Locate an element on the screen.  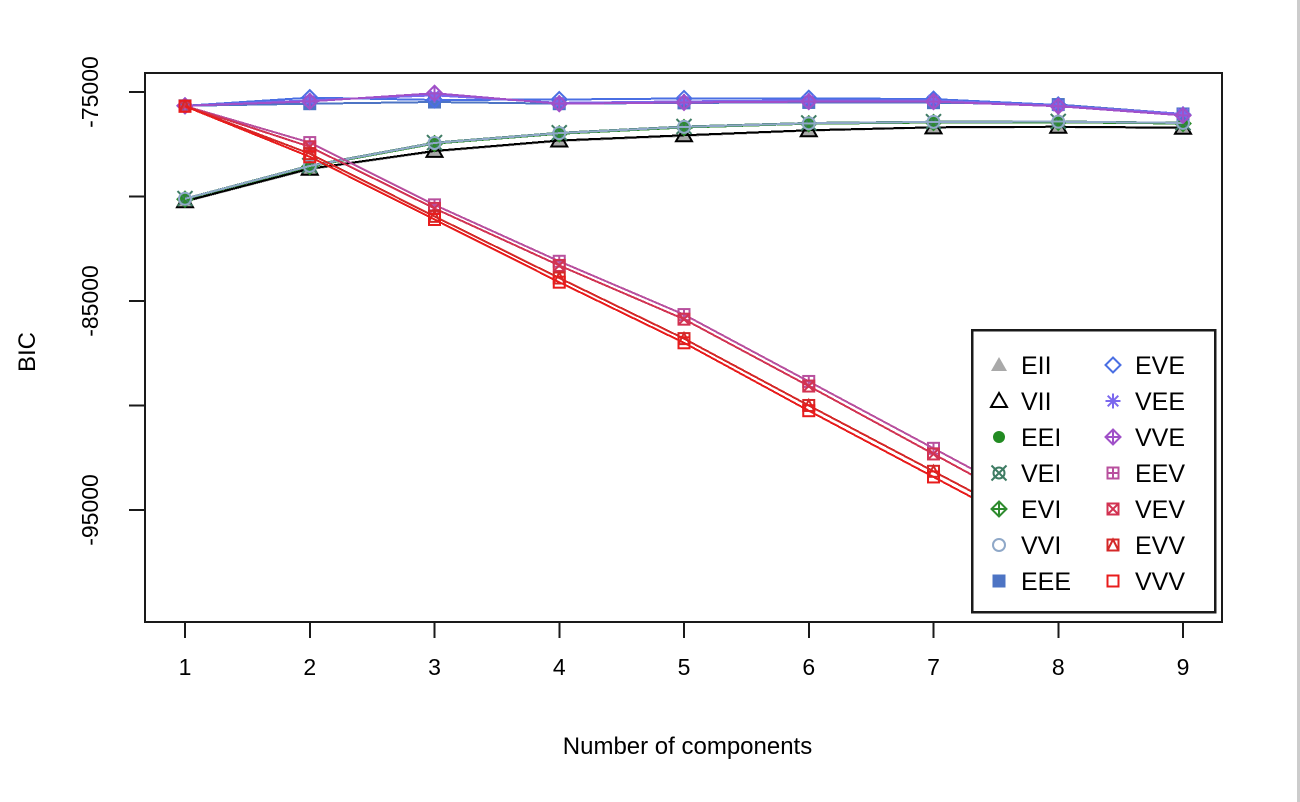
legend-symbol-EEI-shape is located at coordinates (999, 437).